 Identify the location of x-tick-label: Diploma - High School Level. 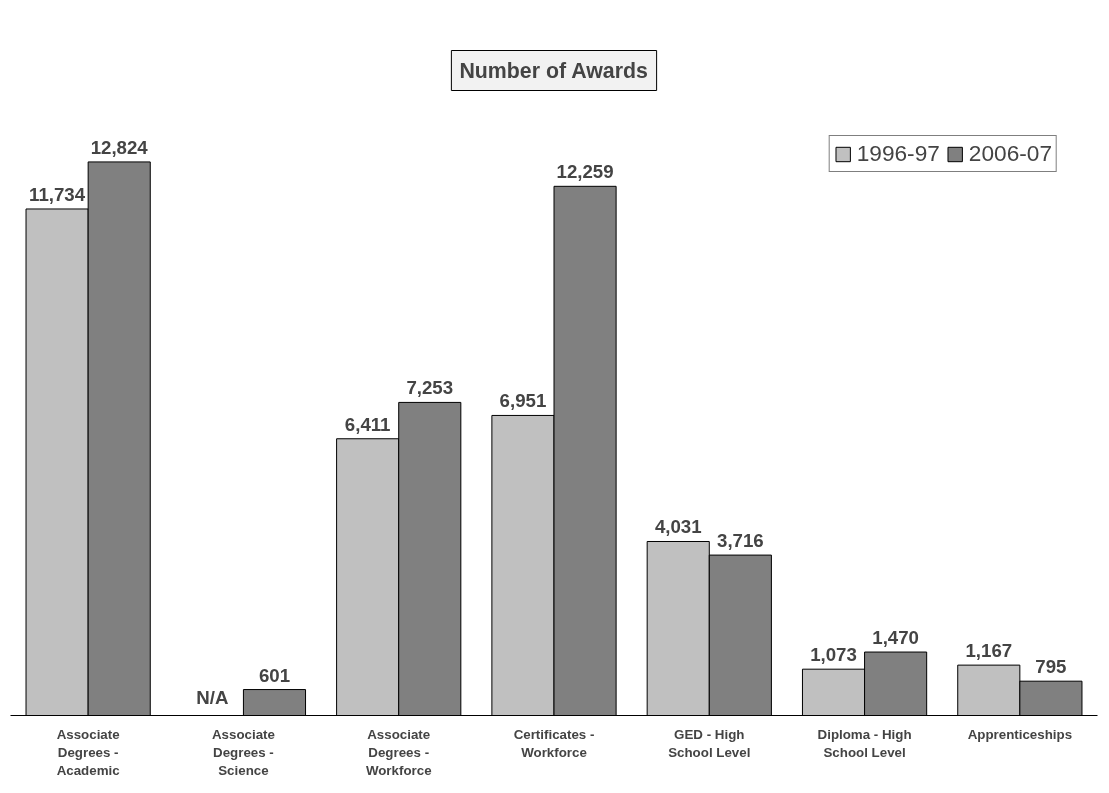
(864, 743).